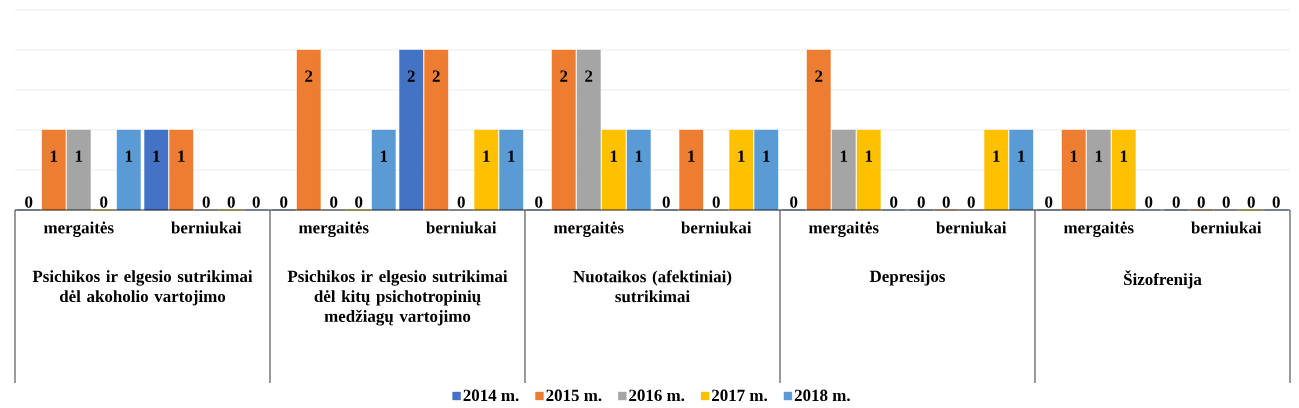 This screenshot has height=408, width=1299. I want to click on text: Psichikos ir elgesio sutrikimai dėl akoholio vartojimo, so click(142, 288).